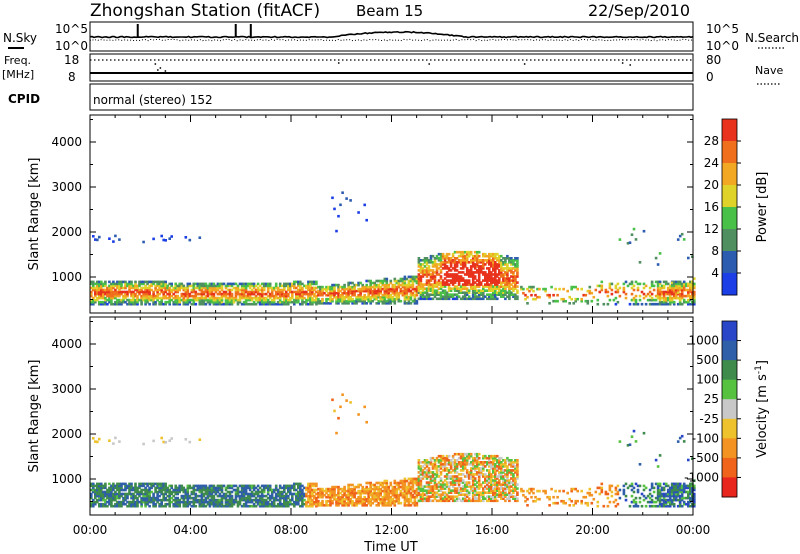  Describe the element at coordinates (524, 64) in the screenshot. I see `nave-dot` at that location.